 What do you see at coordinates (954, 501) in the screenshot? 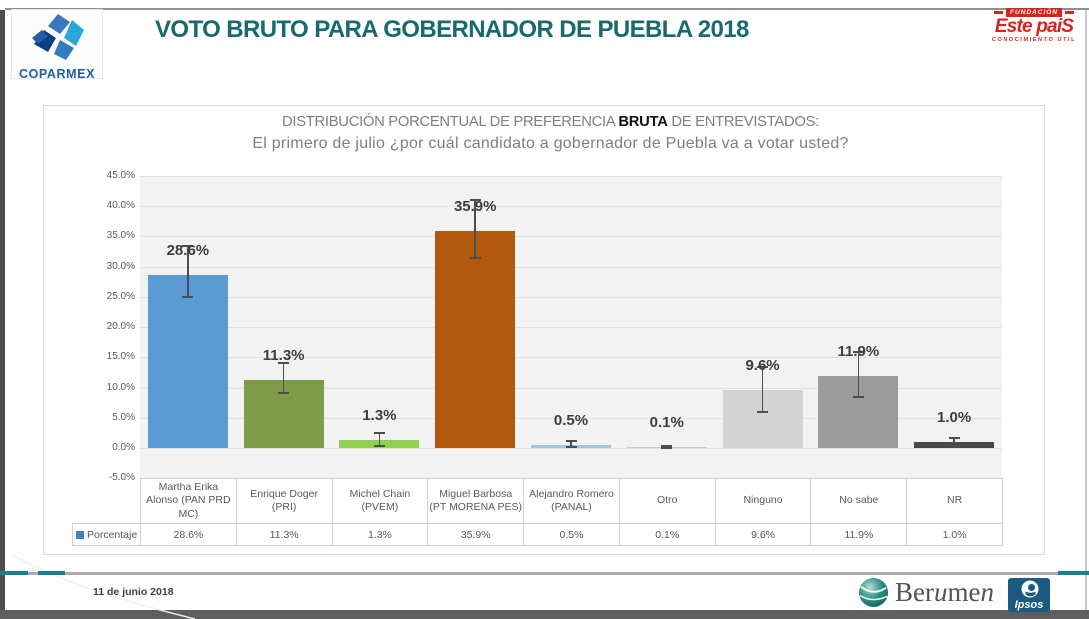
I see `table-header-nr: NR` at bounding box center [954, 501].